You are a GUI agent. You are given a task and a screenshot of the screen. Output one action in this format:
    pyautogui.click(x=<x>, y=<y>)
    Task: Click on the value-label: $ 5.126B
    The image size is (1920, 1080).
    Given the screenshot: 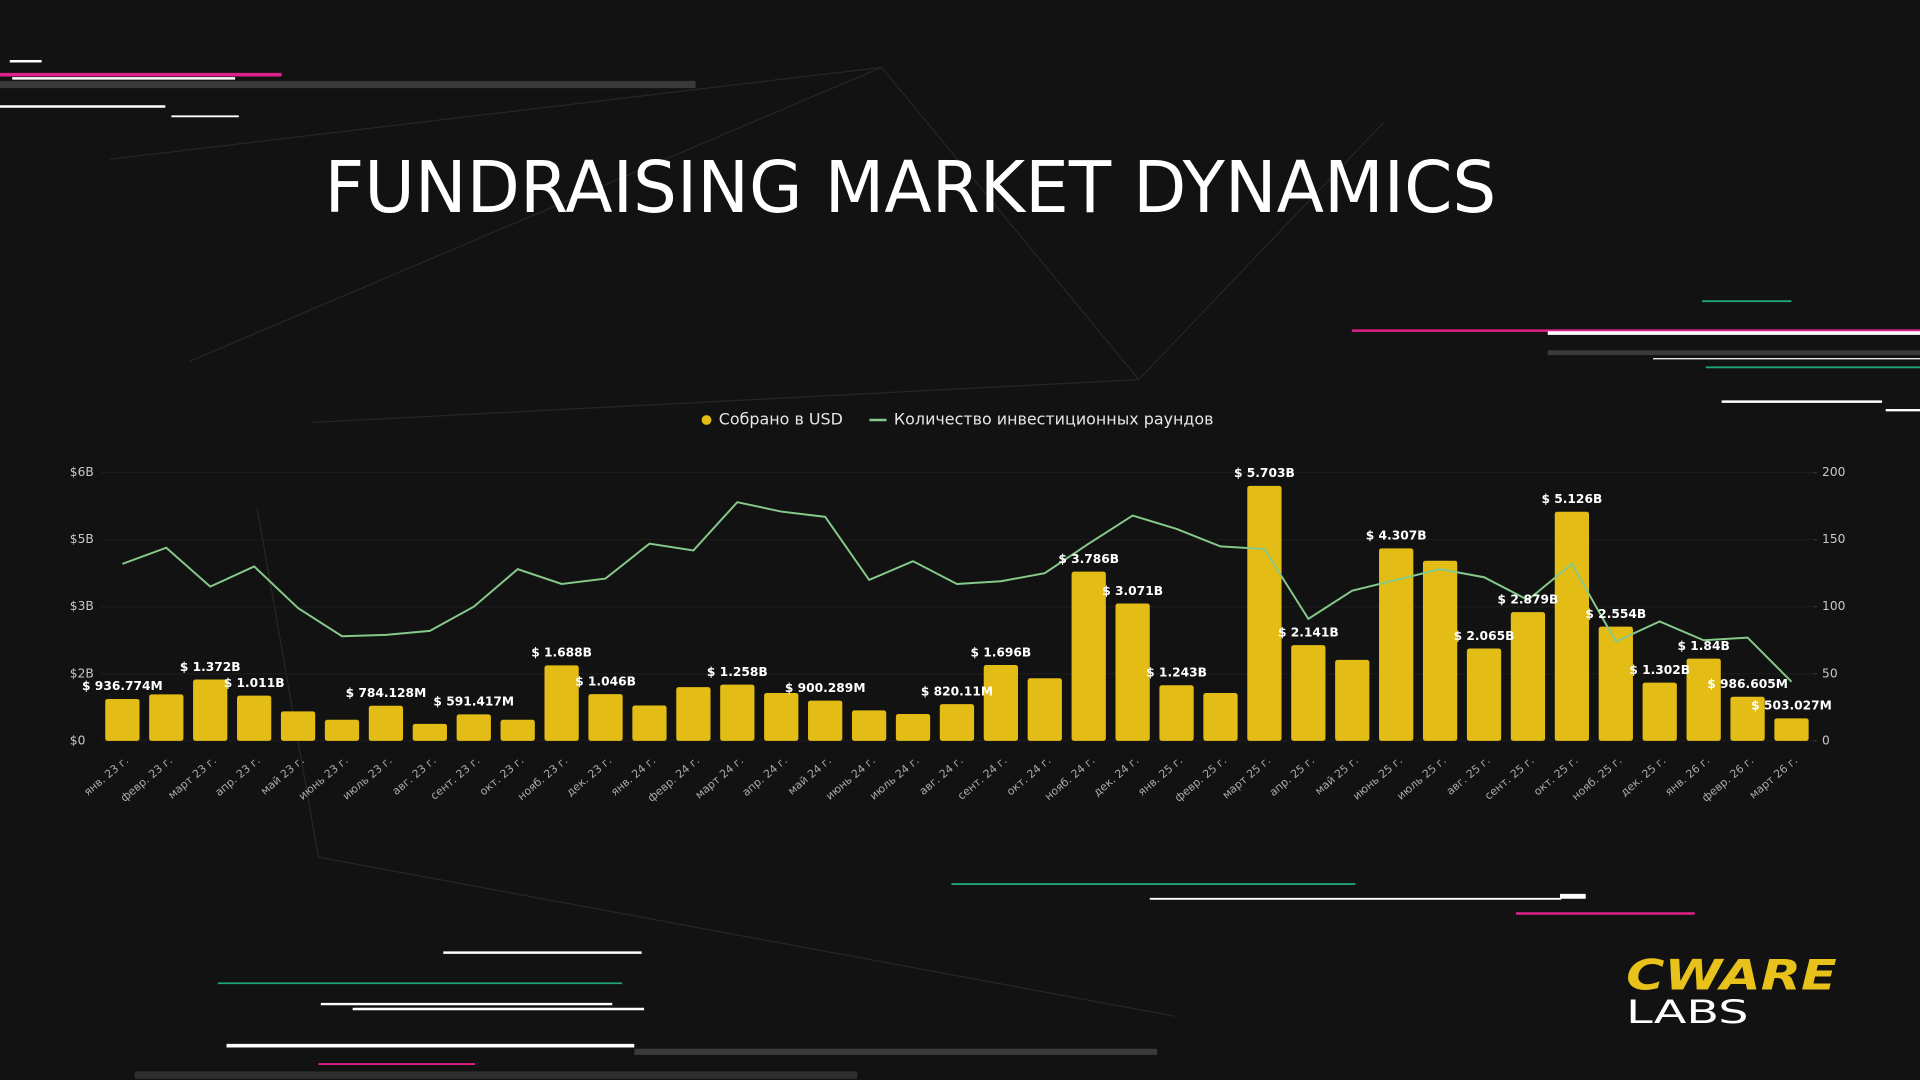 What is the action you would take?
    pyautogui.click(x=1571, y=499)
    